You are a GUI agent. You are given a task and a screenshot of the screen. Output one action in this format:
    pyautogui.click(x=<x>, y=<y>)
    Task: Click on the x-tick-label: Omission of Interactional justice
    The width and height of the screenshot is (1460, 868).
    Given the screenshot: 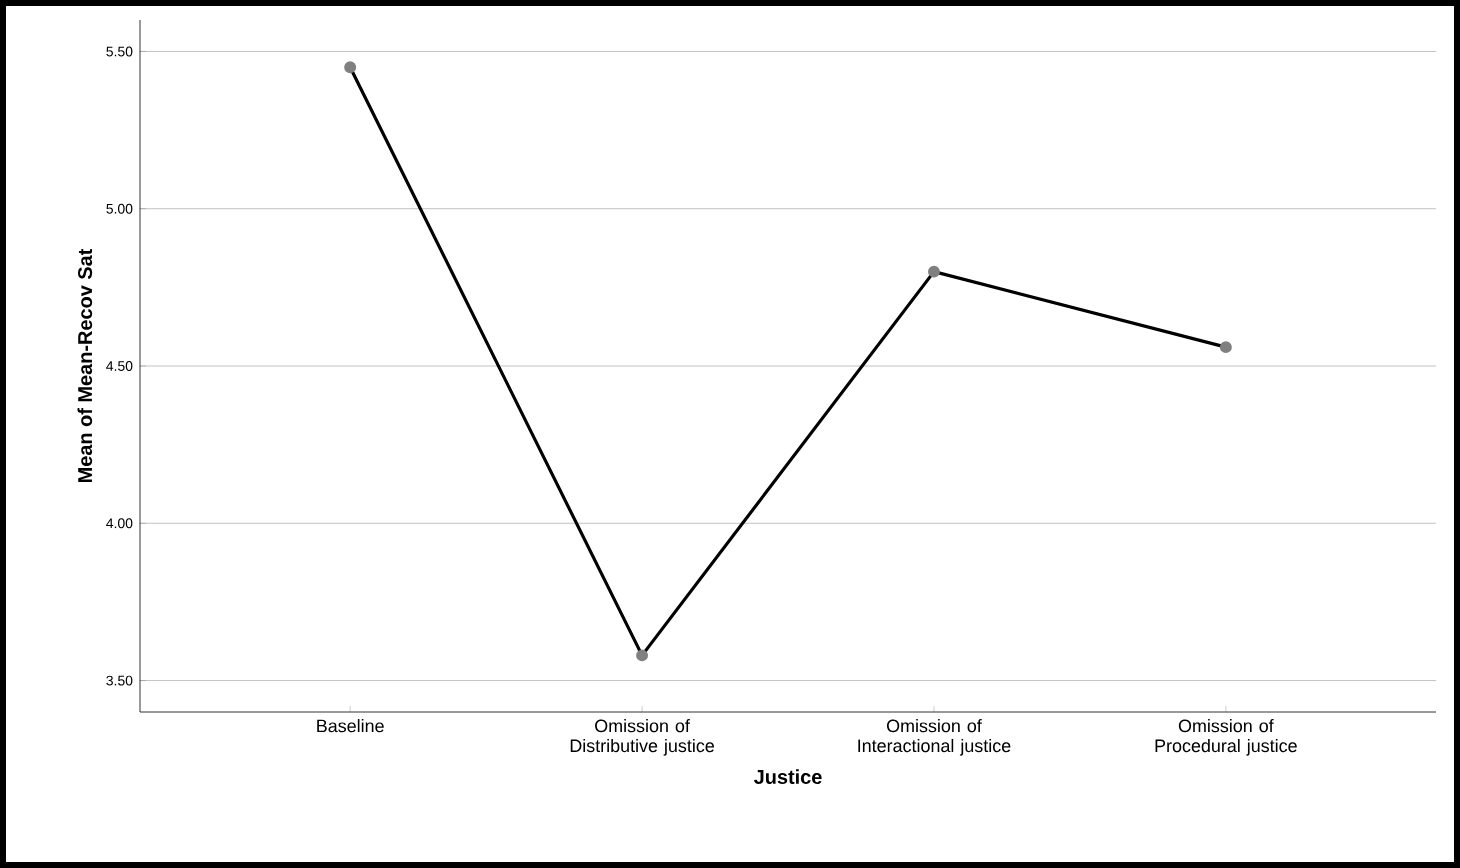 What is the action you would take?
    pyautogui.click(x=934, y=737)
    